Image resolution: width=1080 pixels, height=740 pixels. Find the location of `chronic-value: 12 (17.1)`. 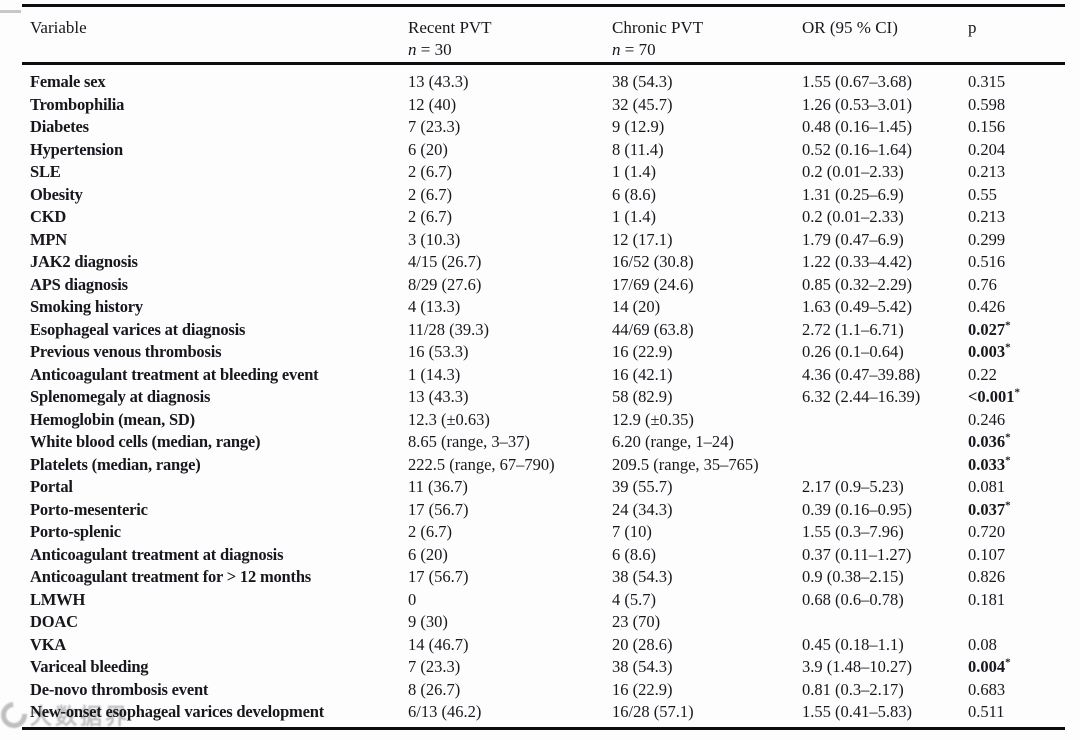

chronic-value: 12 (17.1) is located at coordinates (642, 239).